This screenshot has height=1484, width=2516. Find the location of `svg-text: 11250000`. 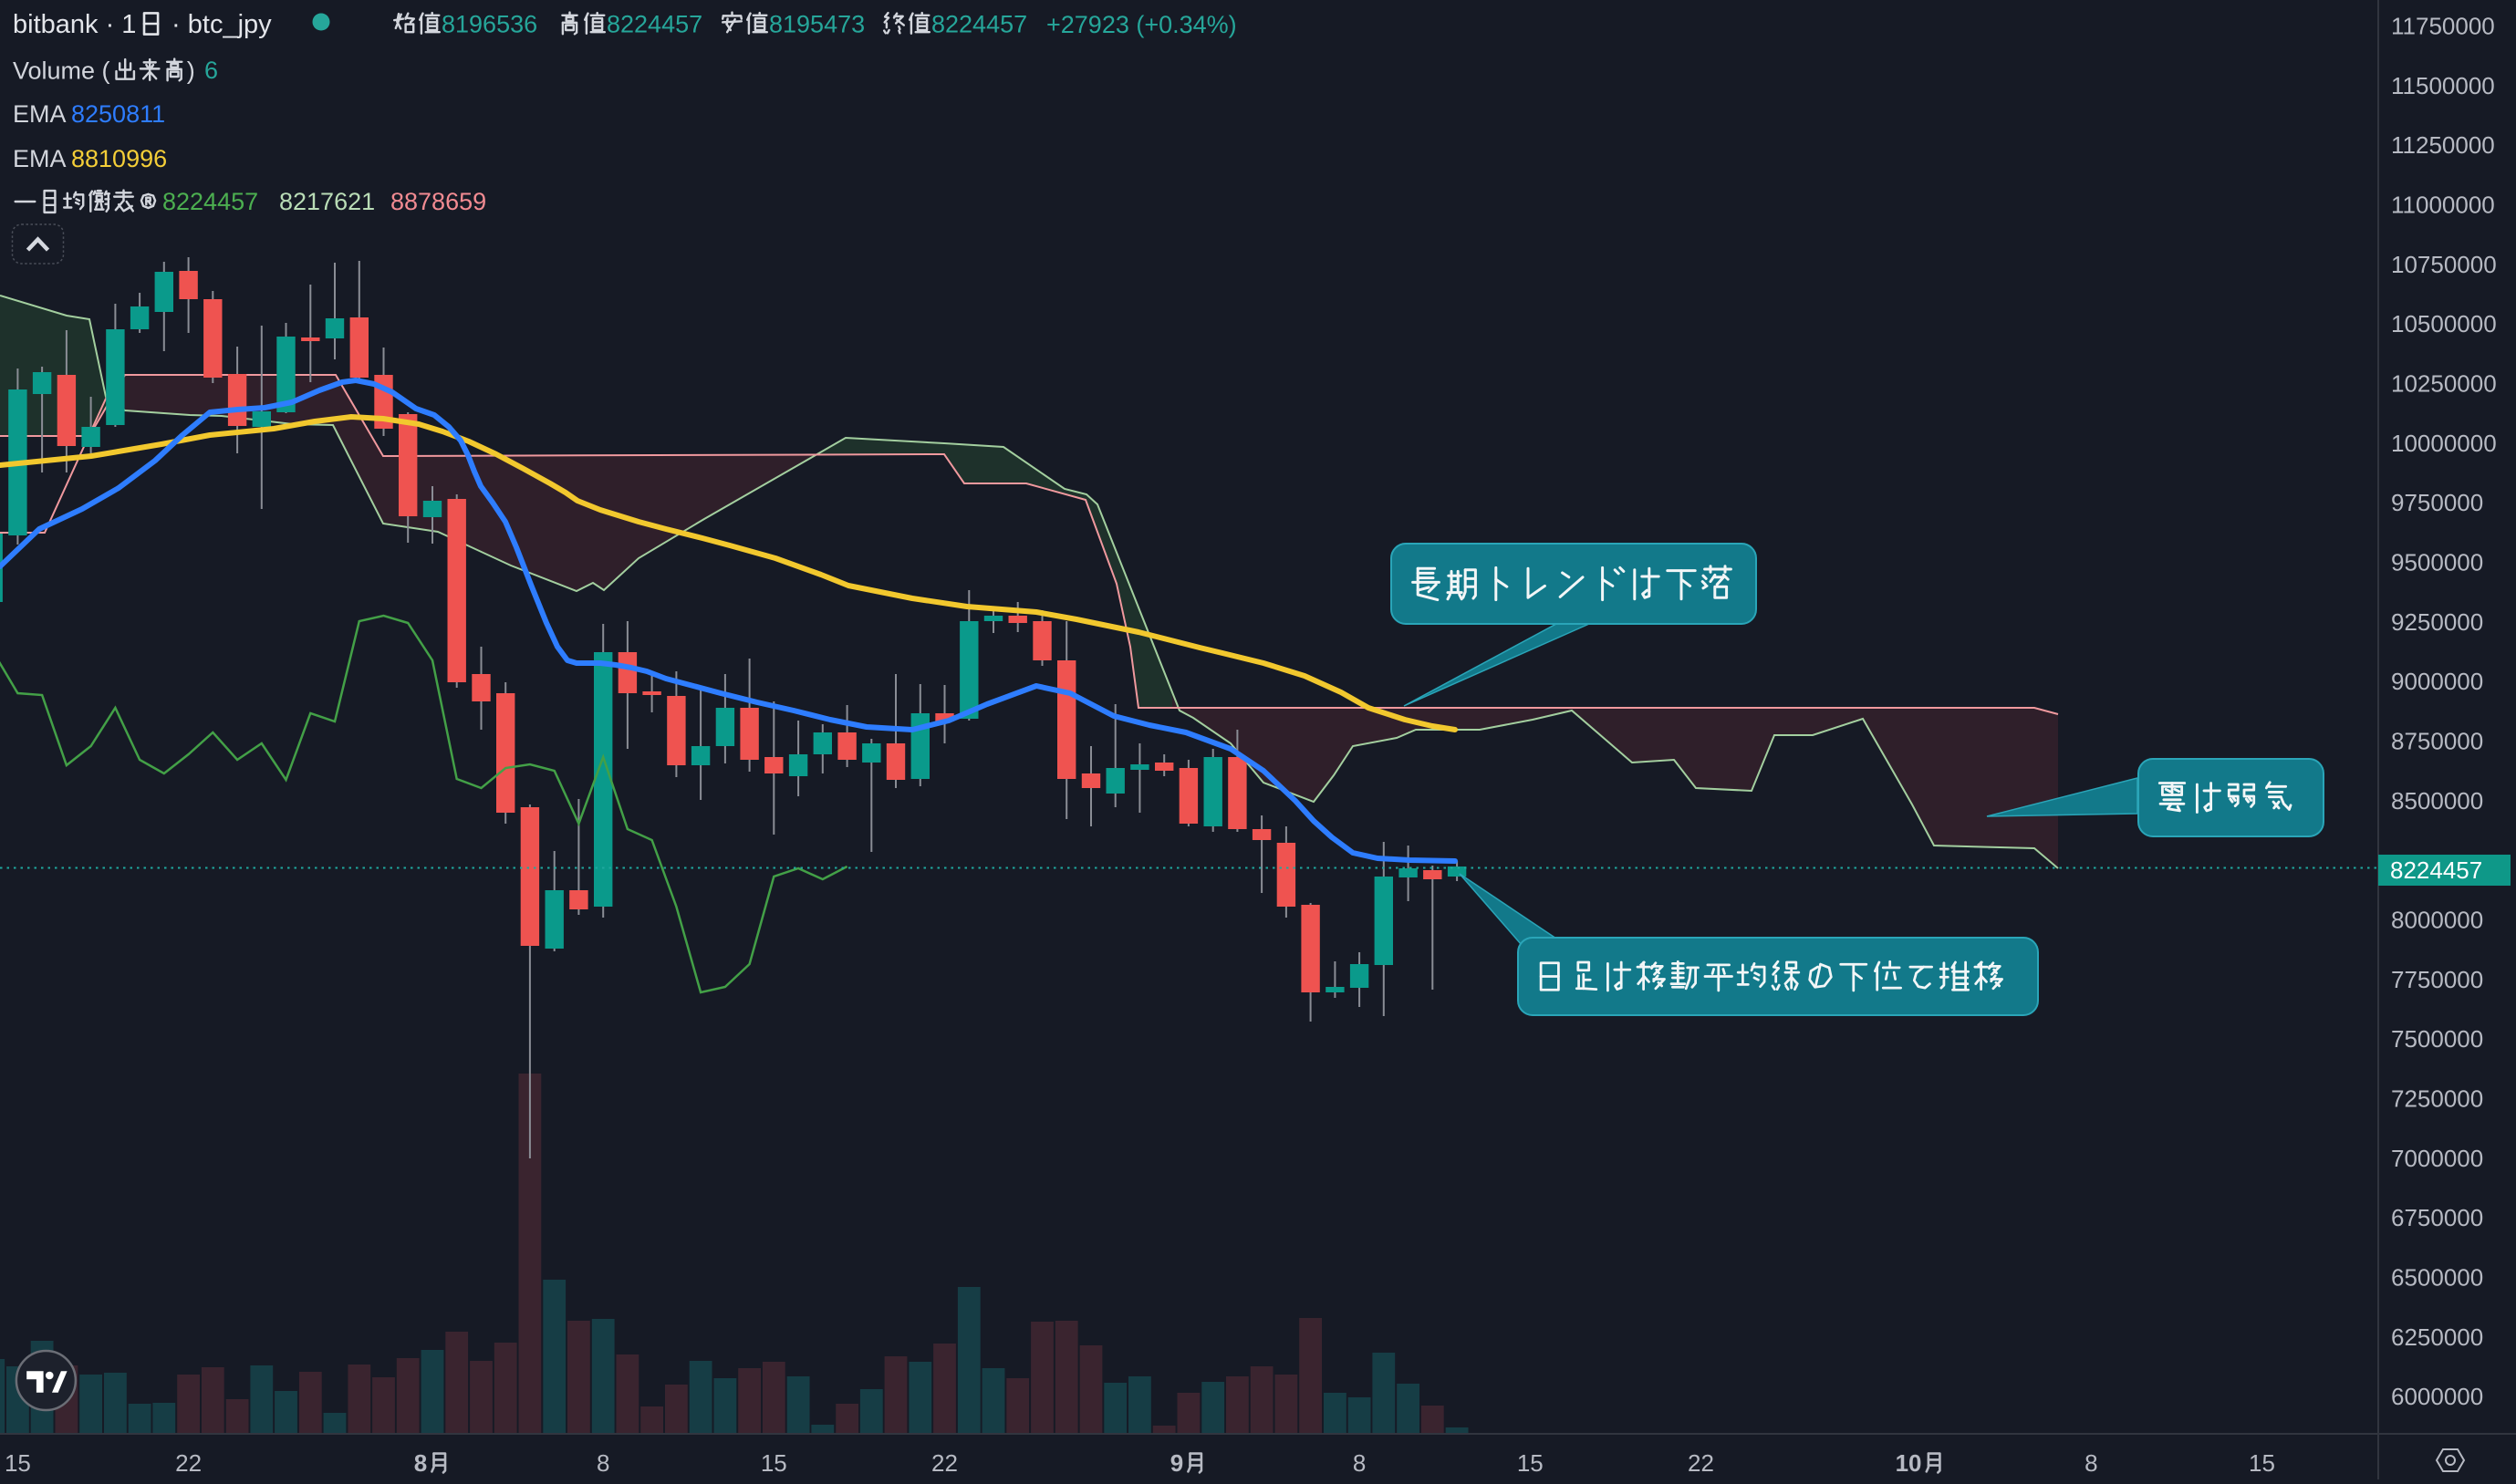

svg-text: 11250000 is located at coordinates (2443, 145).